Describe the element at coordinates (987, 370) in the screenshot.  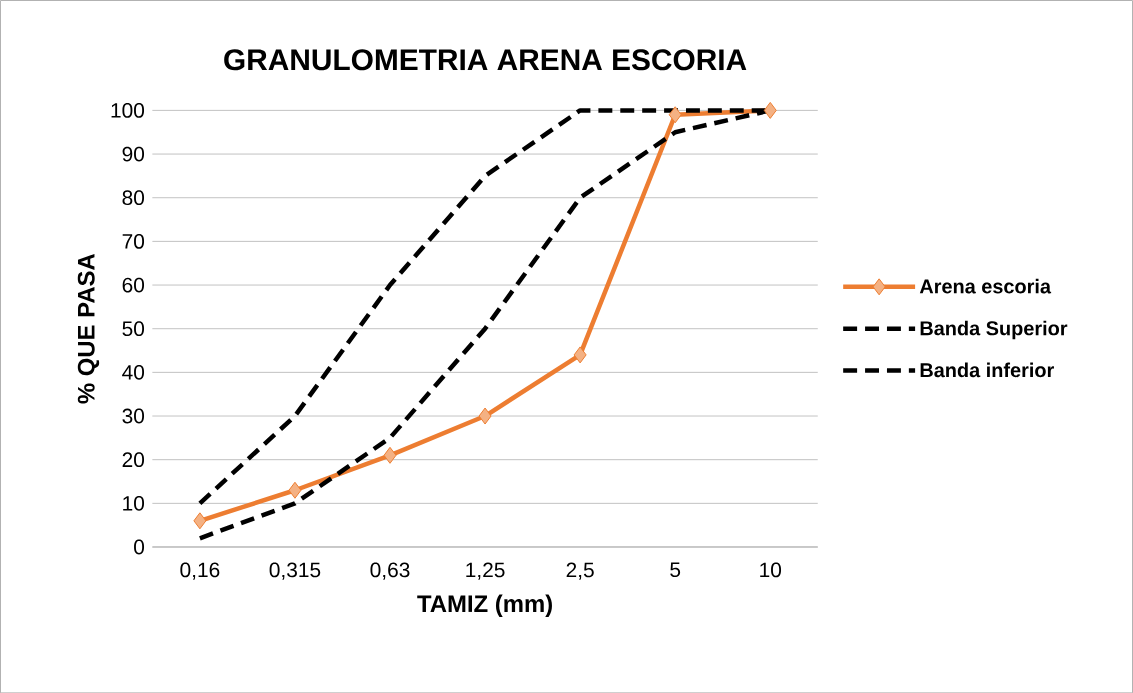
I see `legend-label: Banda inferior` at that location.